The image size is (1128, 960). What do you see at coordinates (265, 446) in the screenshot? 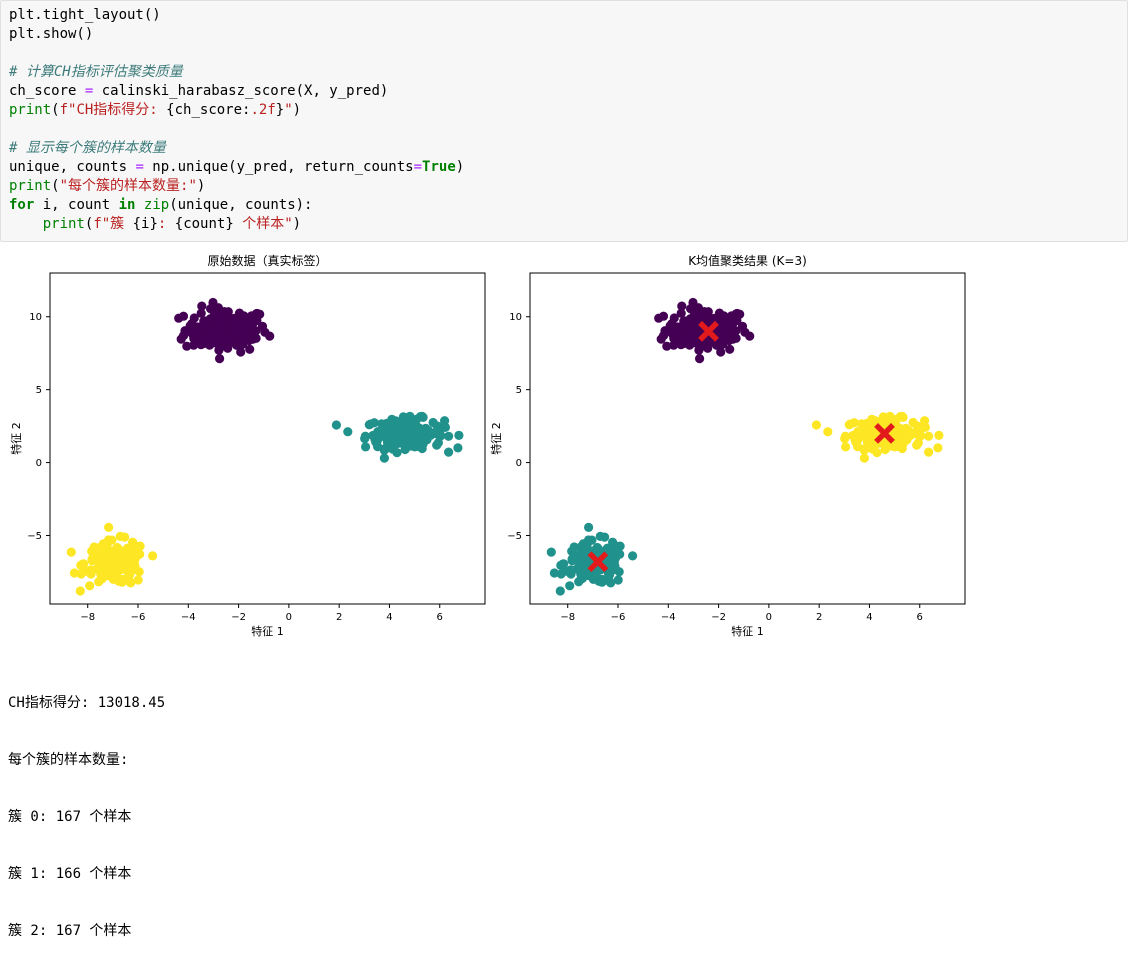
I see `scatter-points` at bounding box center [265, 446].